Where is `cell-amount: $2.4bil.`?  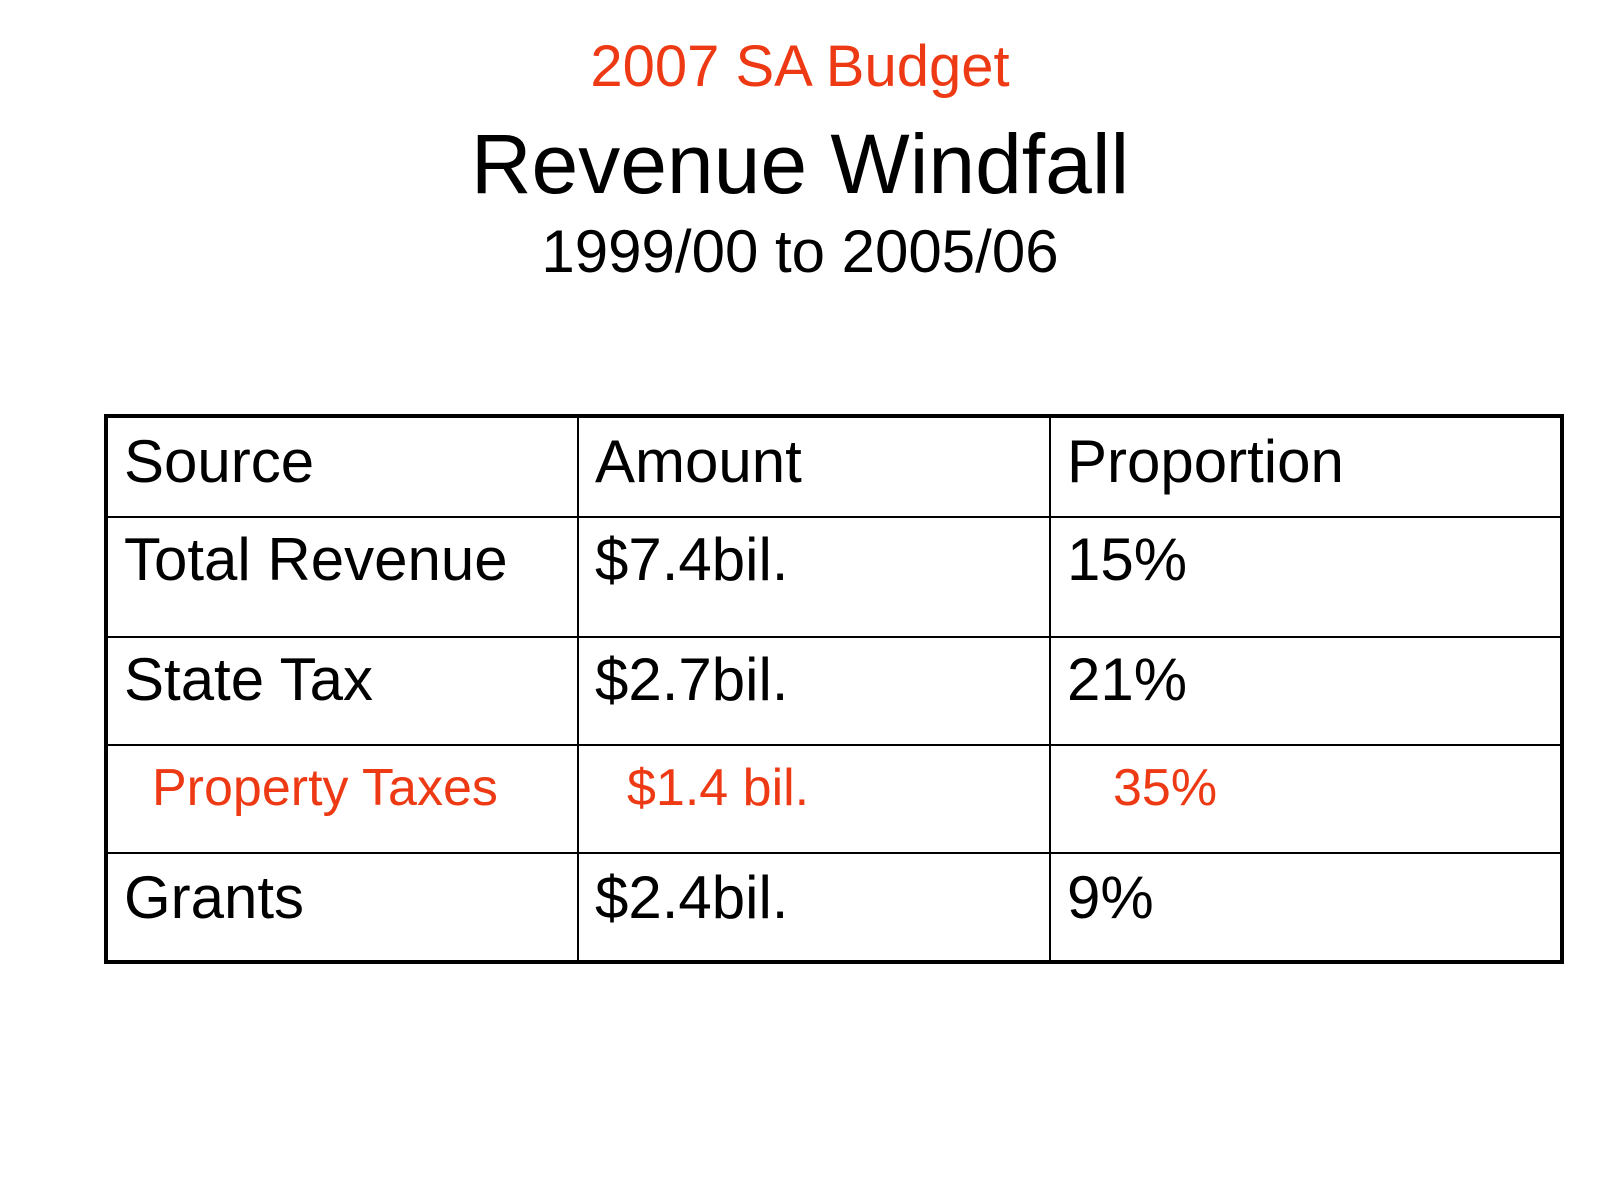 cell-amount: $2.4bil. is located at coordinates (814, 907).